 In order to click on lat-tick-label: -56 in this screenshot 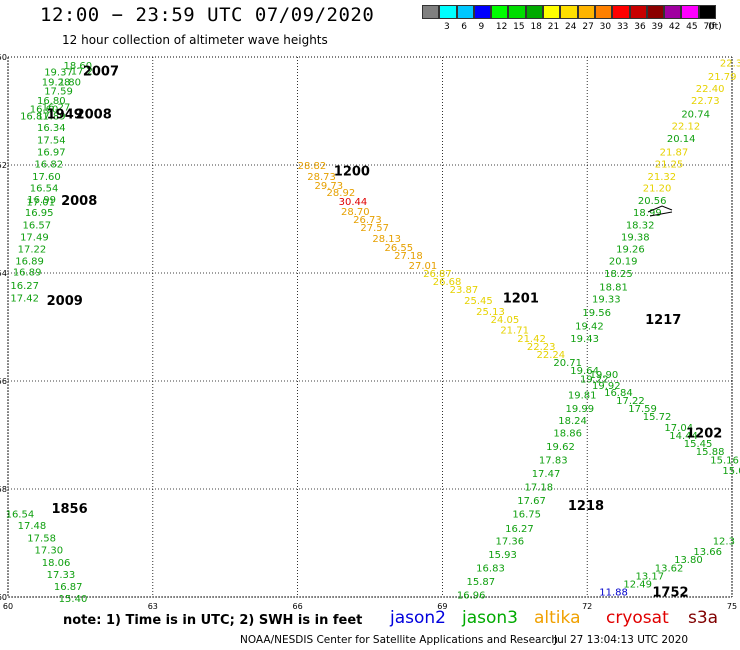, I will do `click(3, 381)`.